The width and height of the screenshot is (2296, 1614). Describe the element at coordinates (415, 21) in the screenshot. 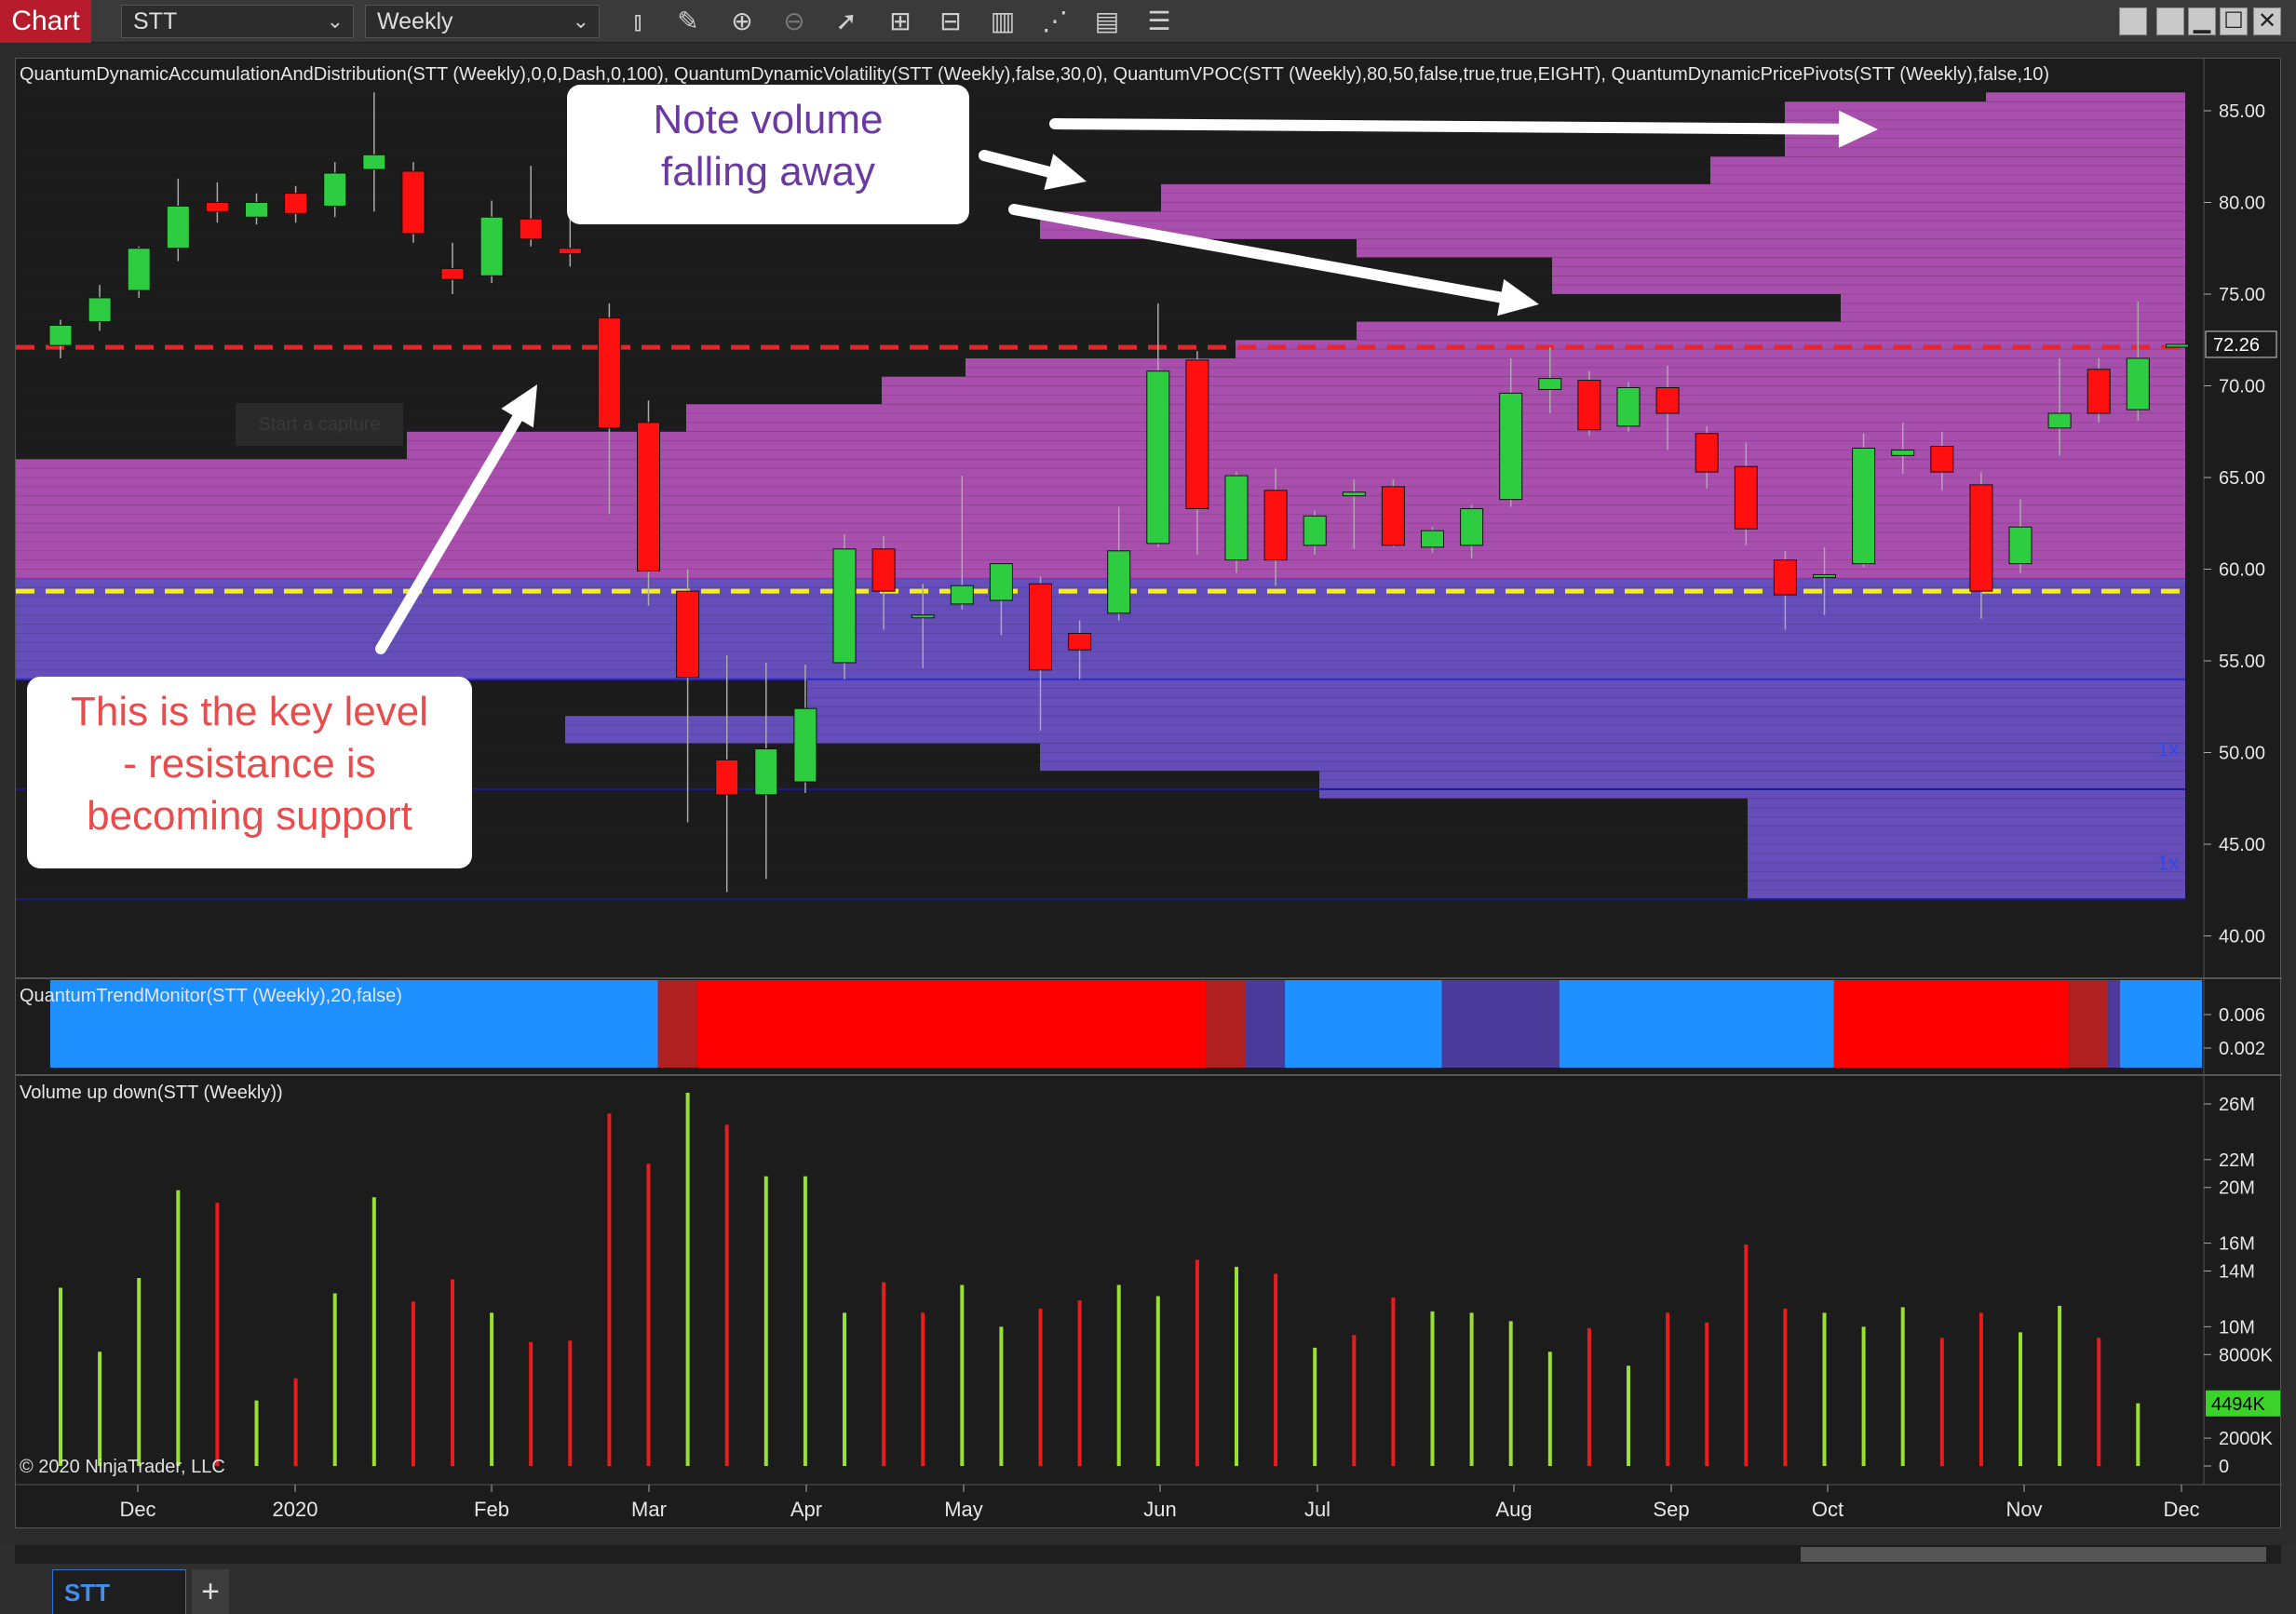

I see `period-value: Weekly` at that location.